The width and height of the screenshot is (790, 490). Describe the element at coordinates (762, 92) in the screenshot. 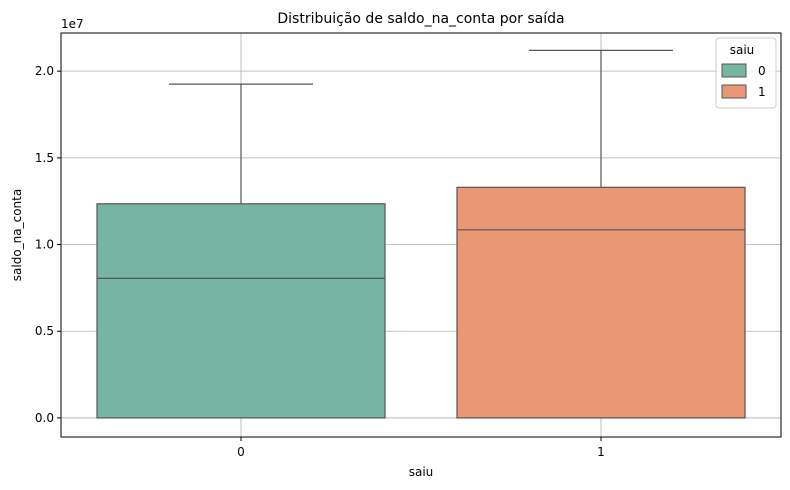

I see `legend-label-1: 1` at that location.